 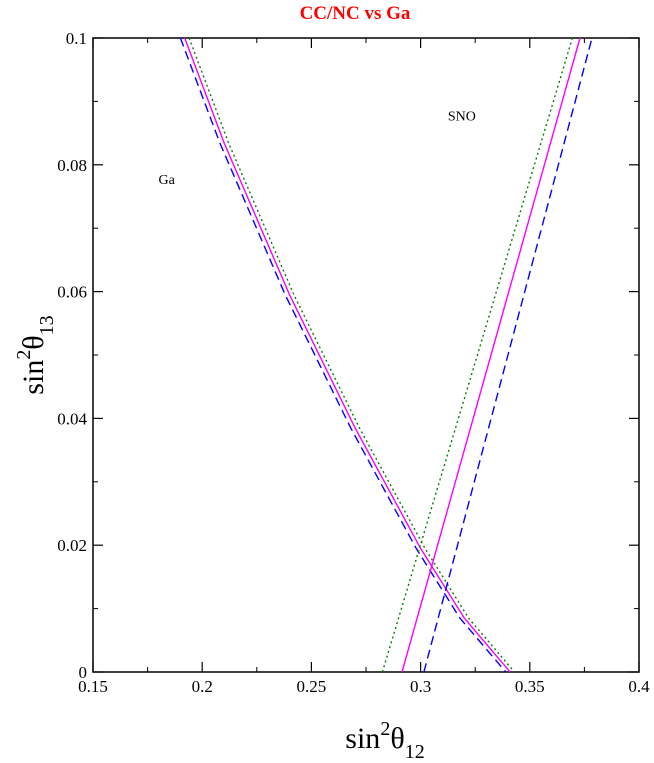 I want to click on x-tick-label: 0.35, so click(x=530, y=686).